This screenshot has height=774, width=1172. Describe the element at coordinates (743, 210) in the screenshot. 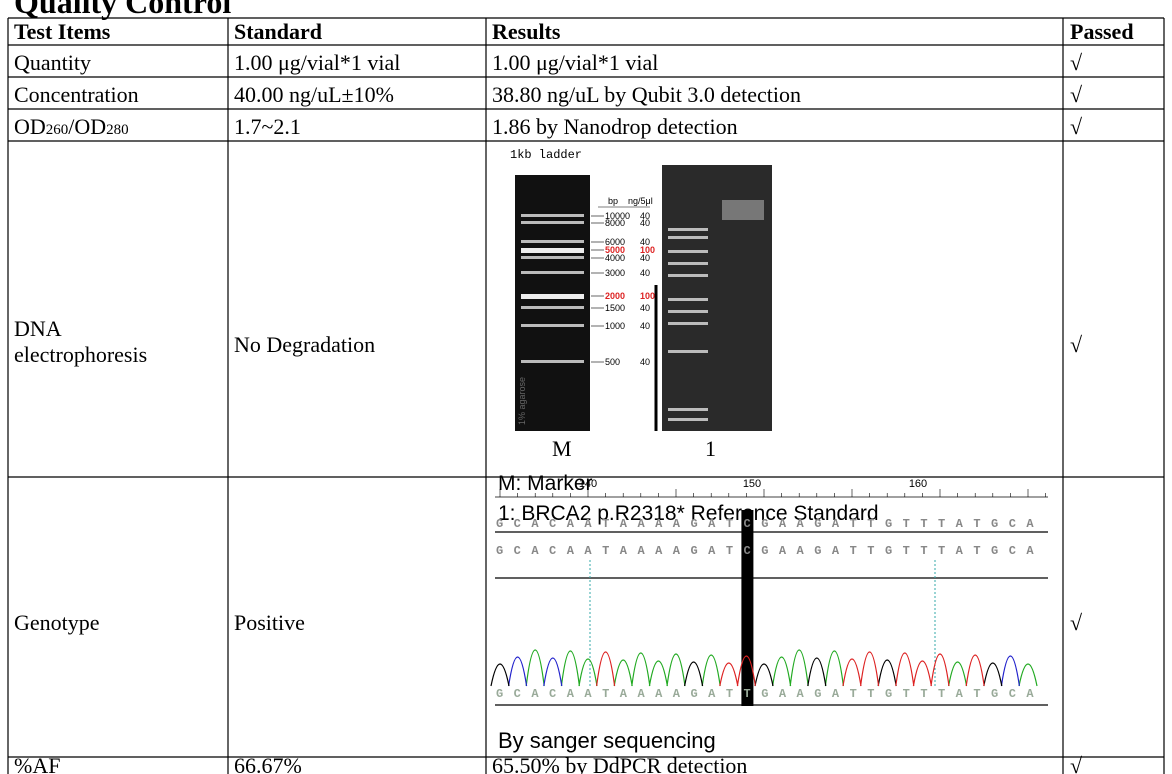

I see `gel-smear` at that location.